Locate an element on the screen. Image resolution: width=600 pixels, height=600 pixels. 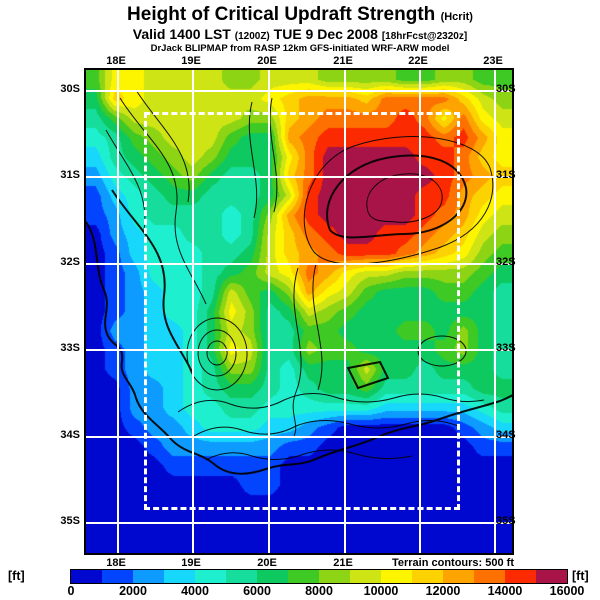
colorbar-tick-label: 14000 is located at coordinates (505, 591).